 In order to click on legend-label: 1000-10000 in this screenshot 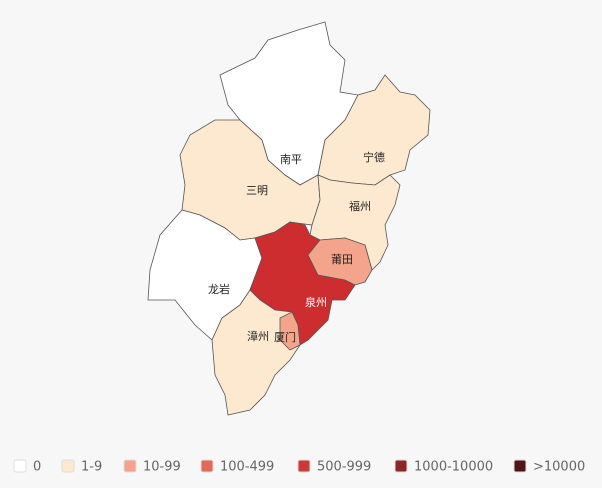, I will do `click(453, 467)`.